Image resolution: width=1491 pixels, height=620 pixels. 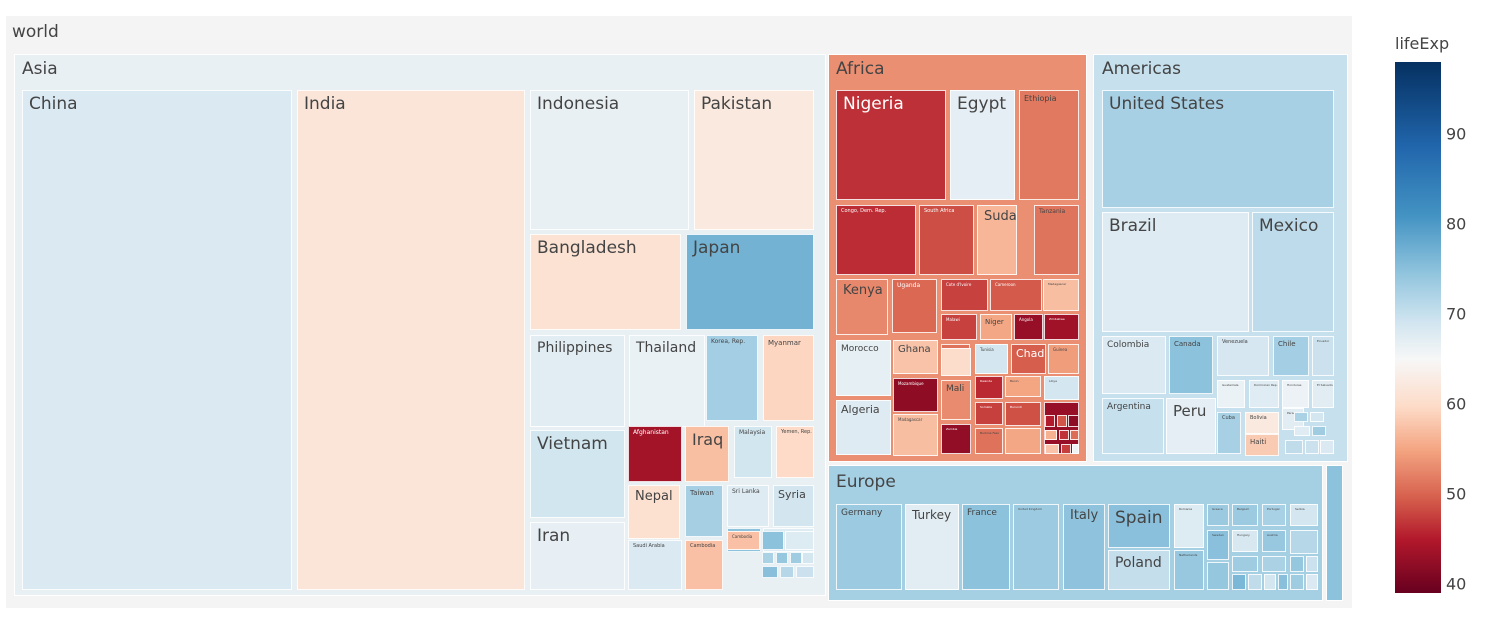 I want to click on treemap-tile-cote-d-ivoire: Cote d'Ivoire, so click(x=964, y=295).